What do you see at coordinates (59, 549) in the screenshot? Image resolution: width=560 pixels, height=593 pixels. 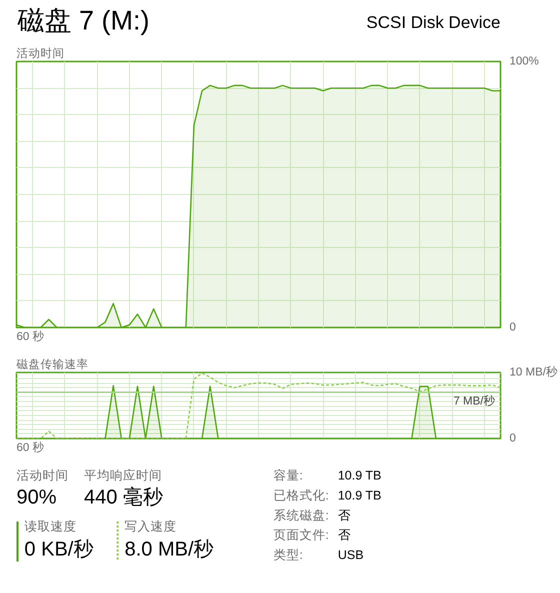 I see `text: 0 KB/秒` at bounding box center [59, 549].